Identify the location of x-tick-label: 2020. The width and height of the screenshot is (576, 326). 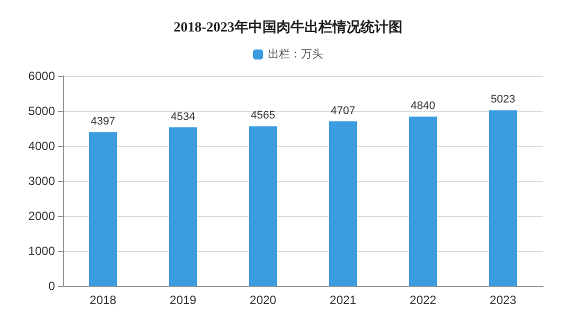
(263, 300).